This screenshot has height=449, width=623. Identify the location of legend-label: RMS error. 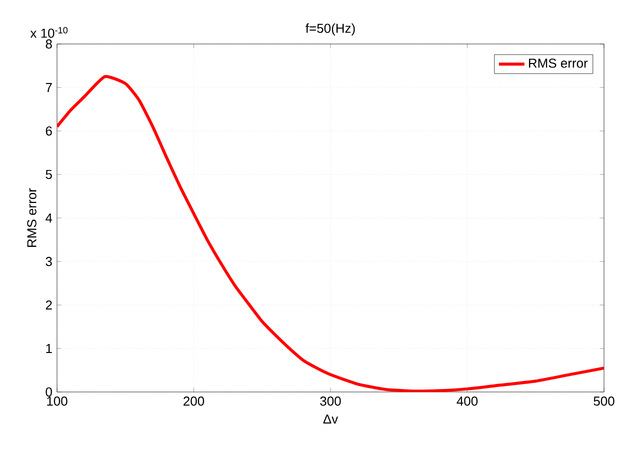
(558, 63).